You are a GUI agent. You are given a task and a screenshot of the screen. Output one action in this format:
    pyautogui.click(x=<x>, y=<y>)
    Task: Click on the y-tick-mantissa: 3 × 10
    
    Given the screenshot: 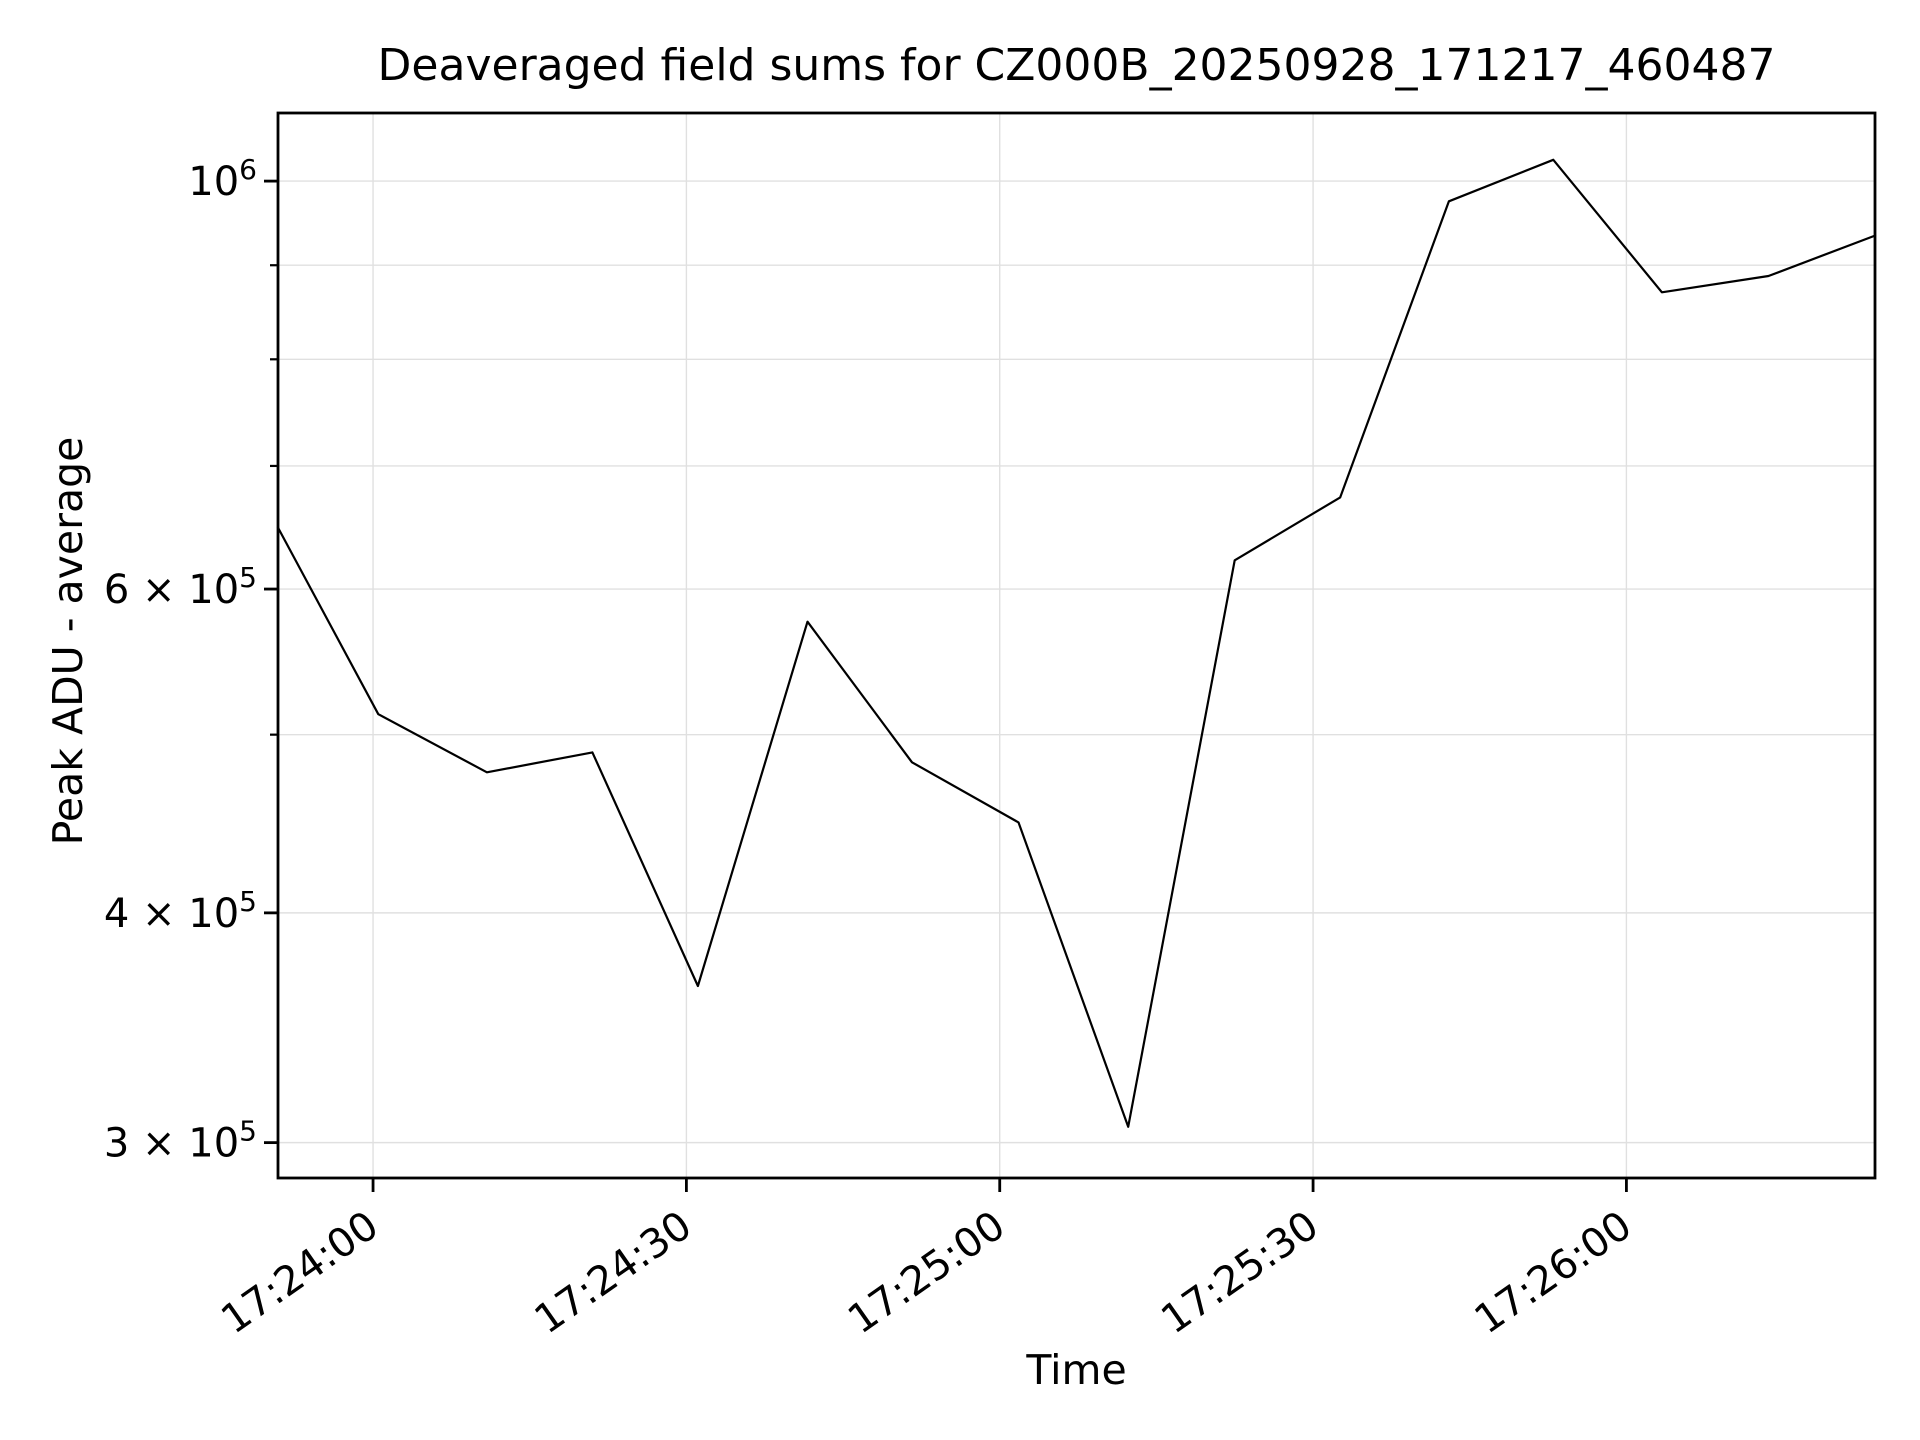 What is the action you would take?
    pyautogui.click(x=171, y=1144)
    